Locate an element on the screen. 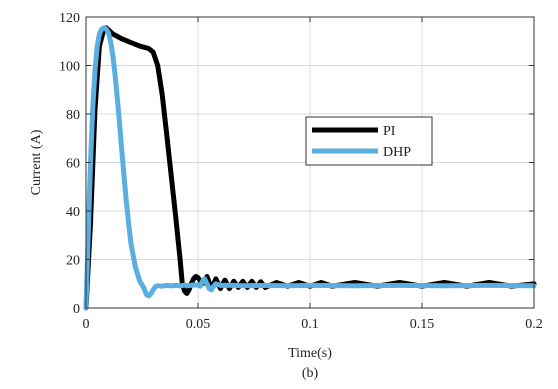  legend-label-dhp: DHP is located at coordinates (397, 152).